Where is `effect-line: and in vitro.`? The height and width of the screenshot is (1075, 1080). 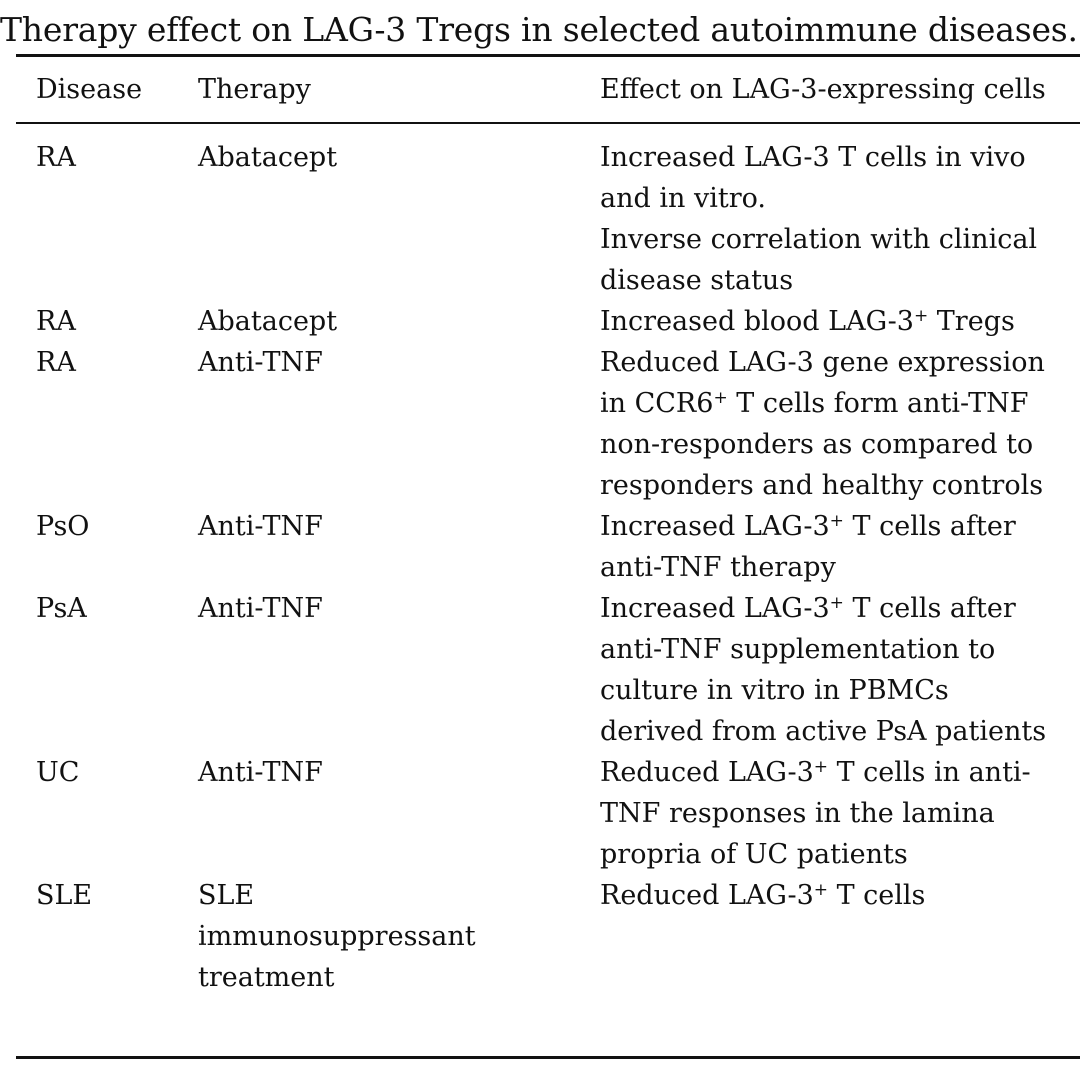 effect-line: and in vitro. is located at coordinates (840, 198).